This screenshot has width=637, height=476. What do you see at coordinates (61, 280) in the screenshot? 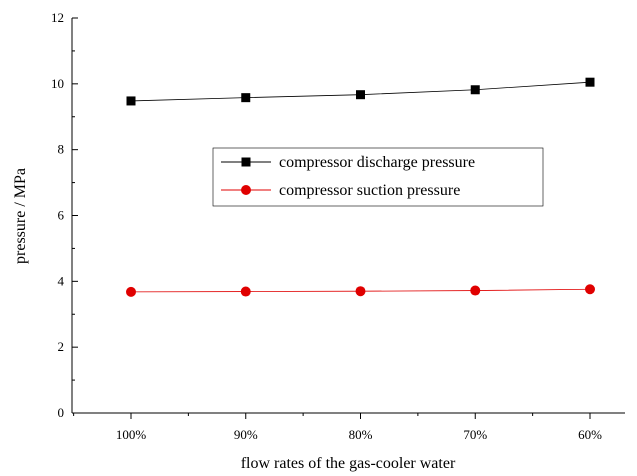
I see `y-tick-label: 4` at bounding box center [61, 280].